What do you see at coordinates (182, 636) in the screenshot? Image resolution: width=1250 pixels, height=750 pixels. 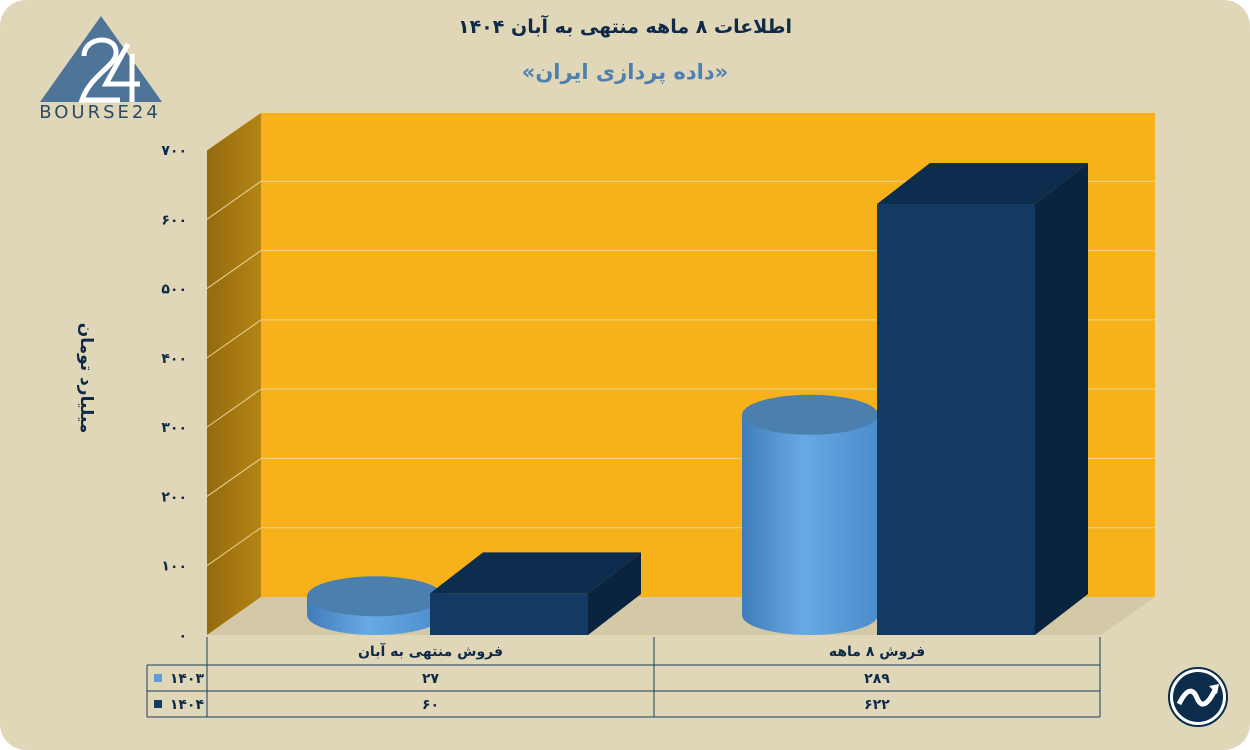 I see `y-tick-label: ۰` at bounding box center [182, 636].